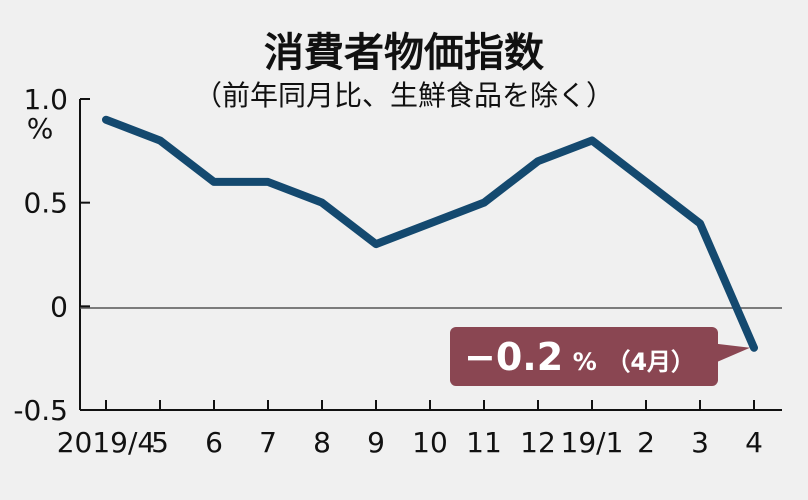 This screenshot has height=500, width=808. Describe the element at coordinates (538, 442) in the screenshot. I see `x-axis-tick-label: 12` at that location.